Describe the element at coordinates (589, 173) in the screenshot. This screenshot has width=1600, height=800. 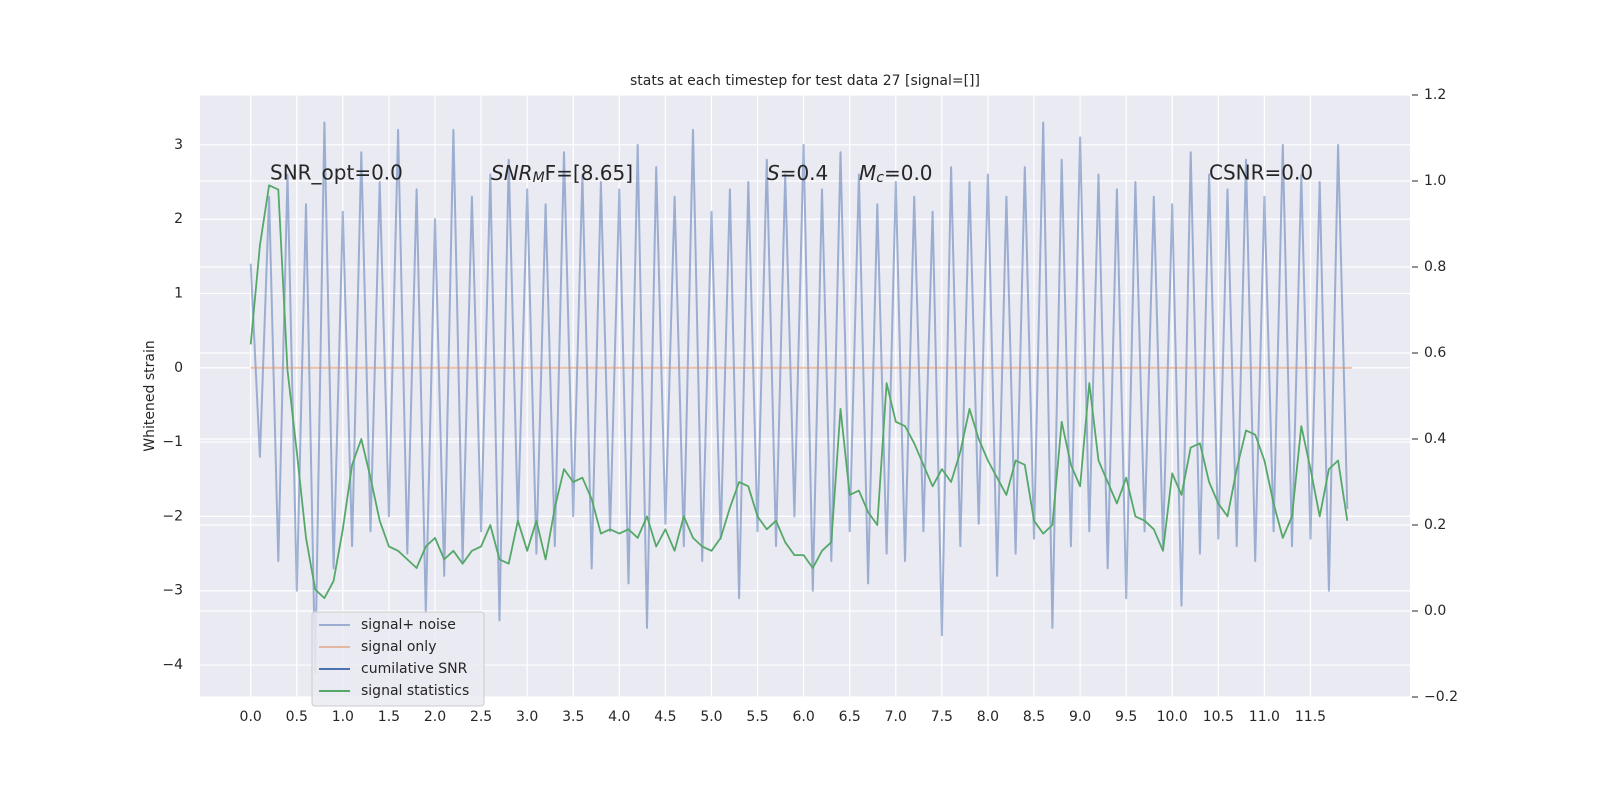
I see `annotation-part: F=[8.65]` at that location.